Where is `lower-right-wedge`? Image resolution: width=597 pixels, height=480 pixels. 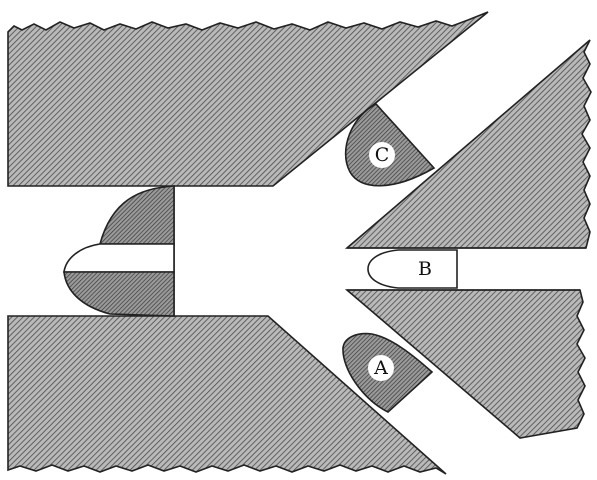 lower-right-wedge is located at coordinates (465, 364).